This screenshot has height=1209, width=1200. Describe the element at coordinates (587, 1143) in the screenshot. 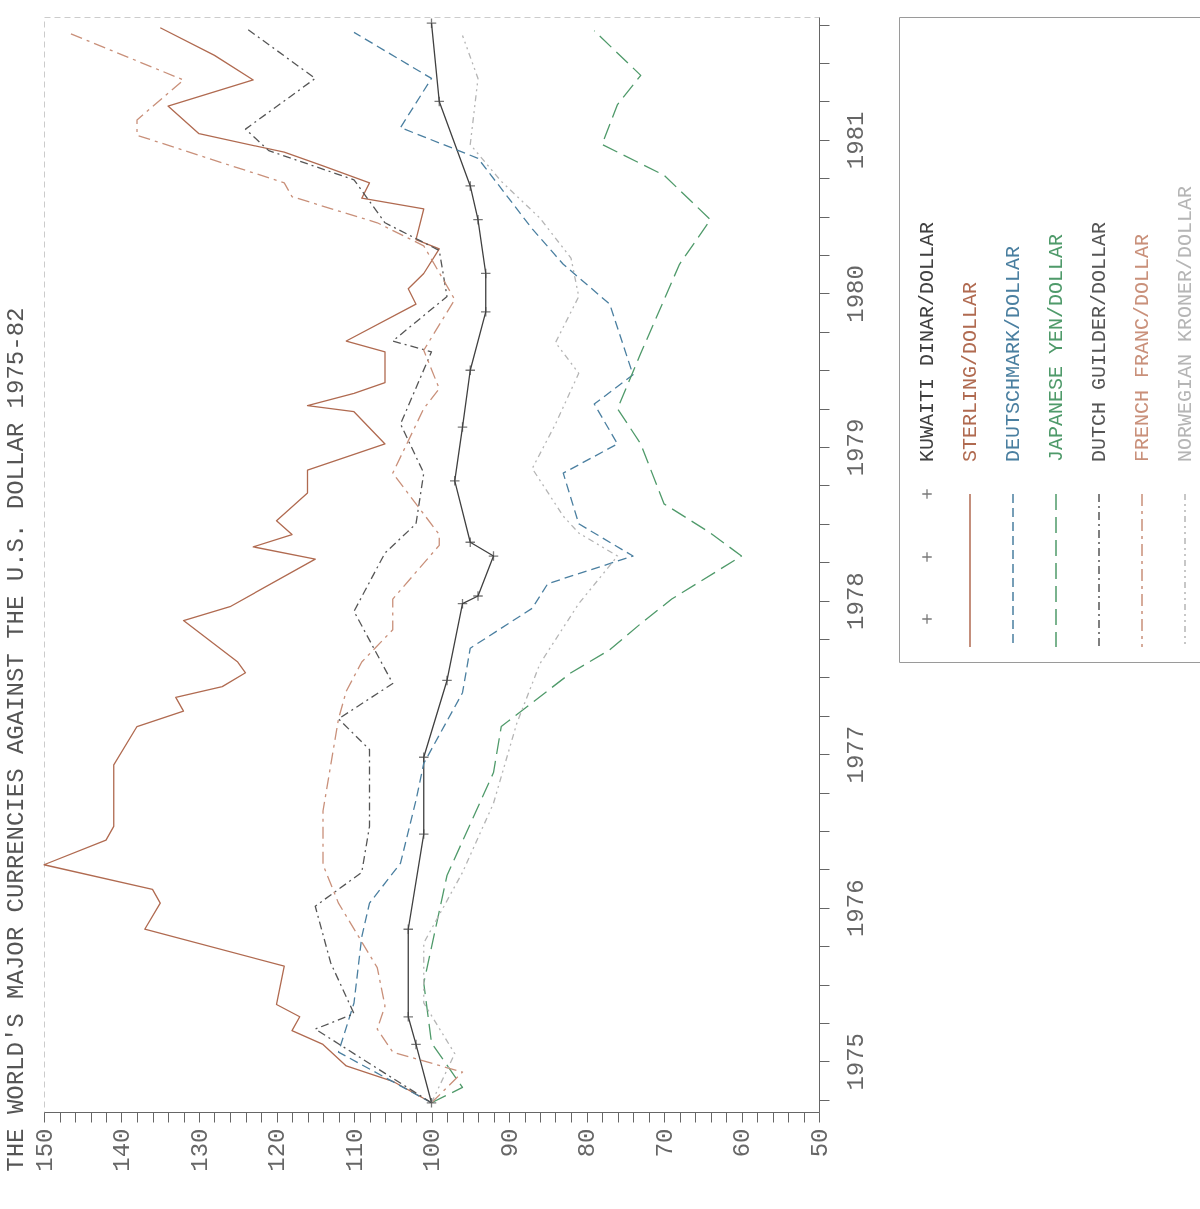

I see `x-tick-label: 80` at that location.